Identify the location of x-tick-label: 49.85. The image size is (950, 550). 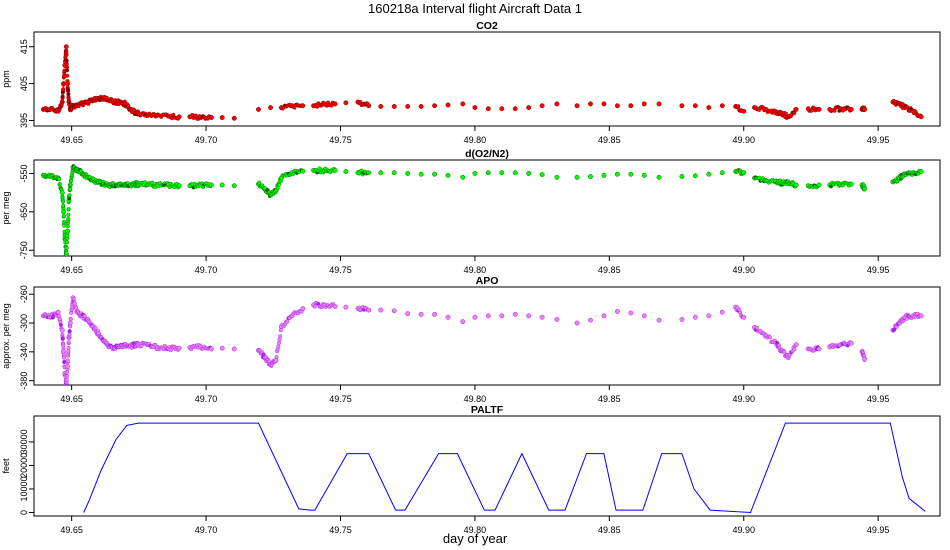
(609, 530).